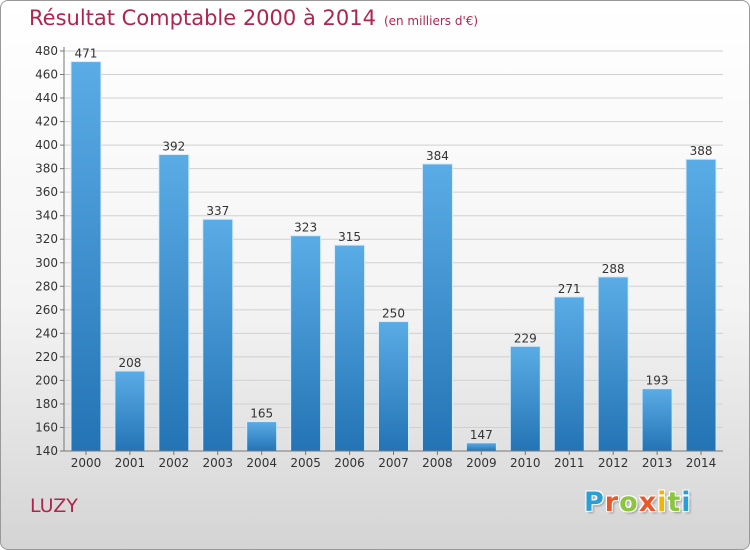  I want to click on y-tick-label: 140, so click(46, 451).